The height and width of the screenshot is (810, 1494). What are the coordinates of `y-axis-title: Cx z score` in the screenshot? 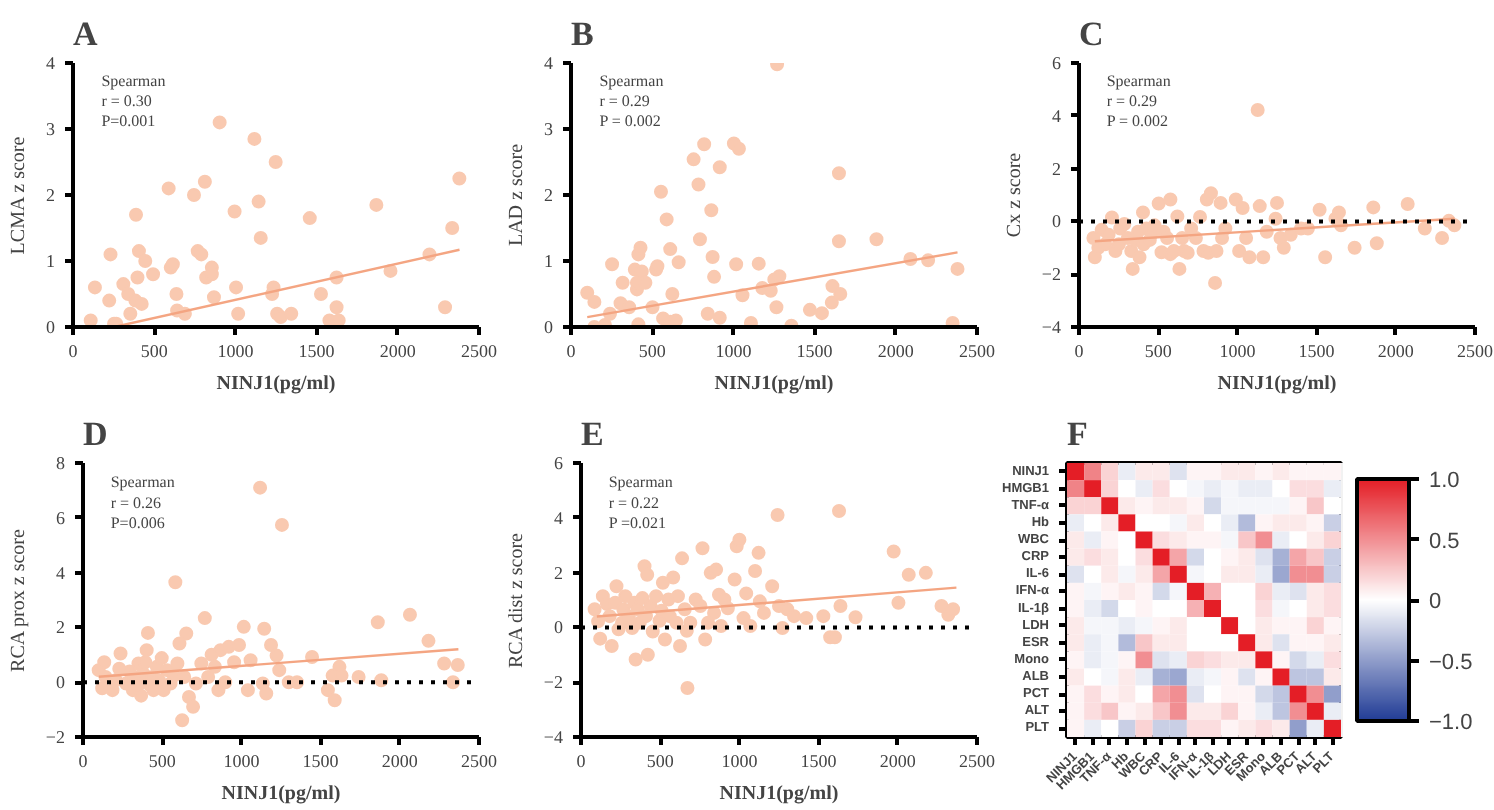 It's located at (1014, 194).